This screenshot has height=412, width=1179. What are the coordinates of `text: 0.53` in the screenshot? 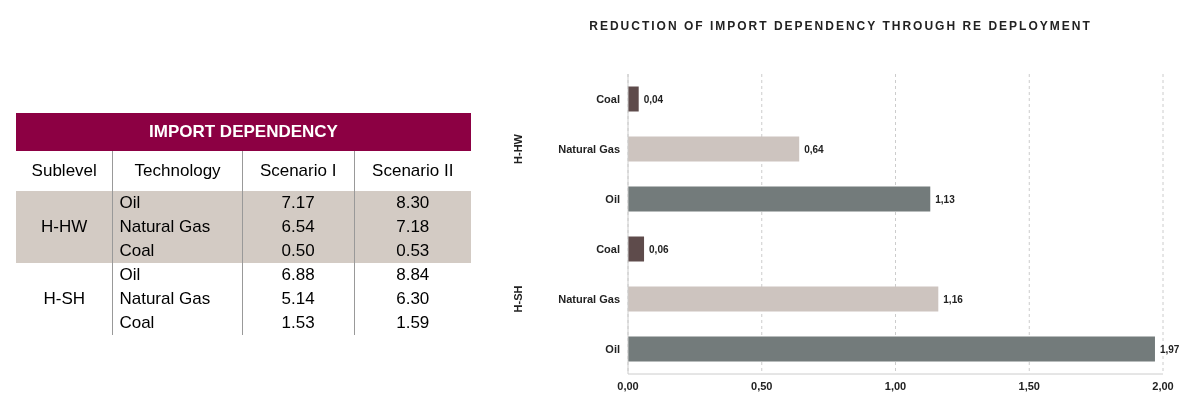 It's located at (413, 250).